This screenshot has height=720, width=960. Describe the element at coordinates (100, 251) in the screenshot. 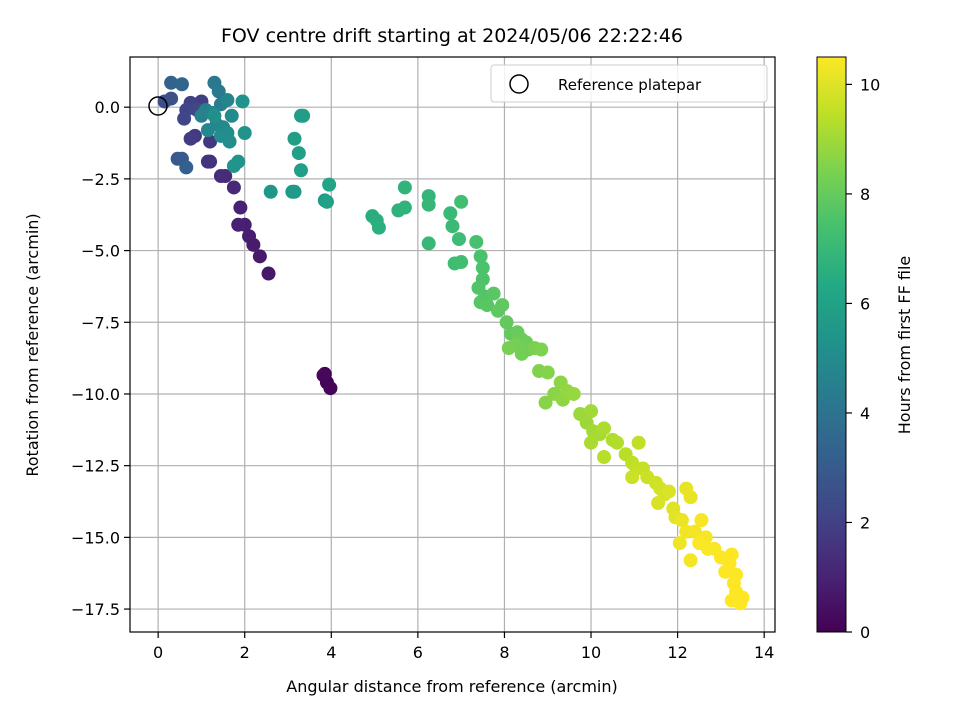

I see `y-tick-label: −5.0` at that location.